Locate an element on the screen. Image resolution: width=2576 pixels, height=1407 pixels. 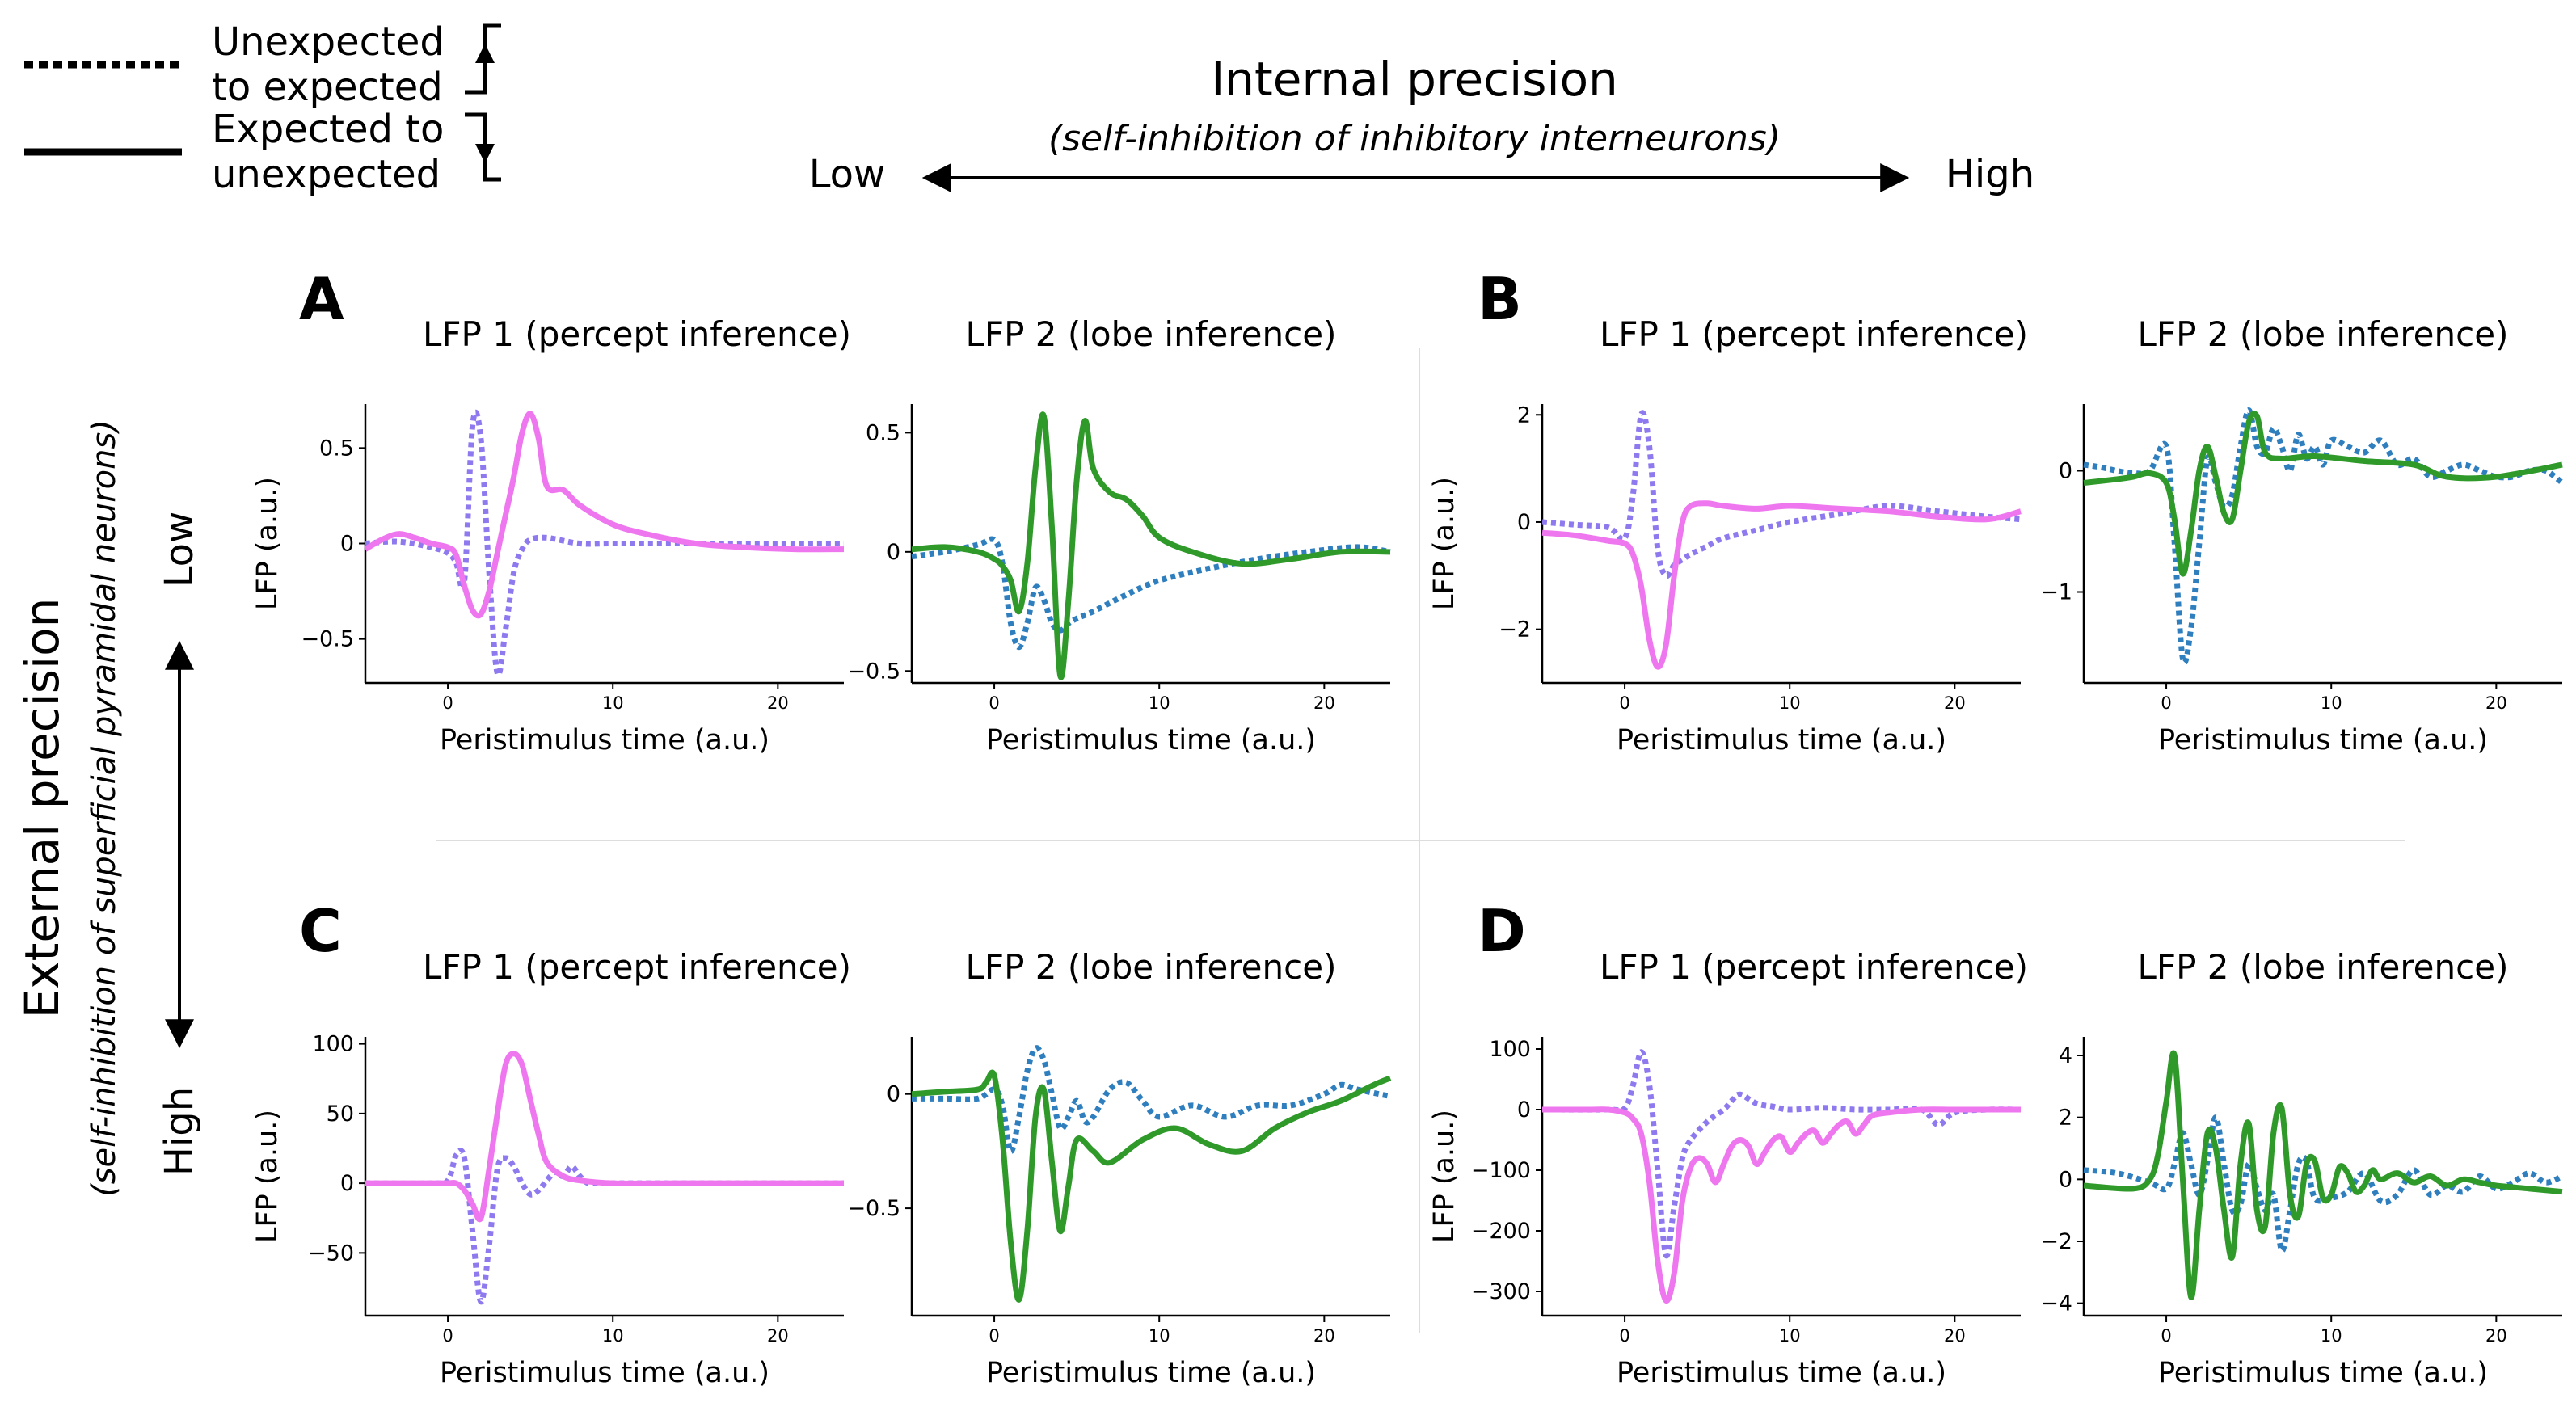
chart-a-lfp2-x-label: Peristimulus time (a.u.) is located at coordinates (1151, 740).